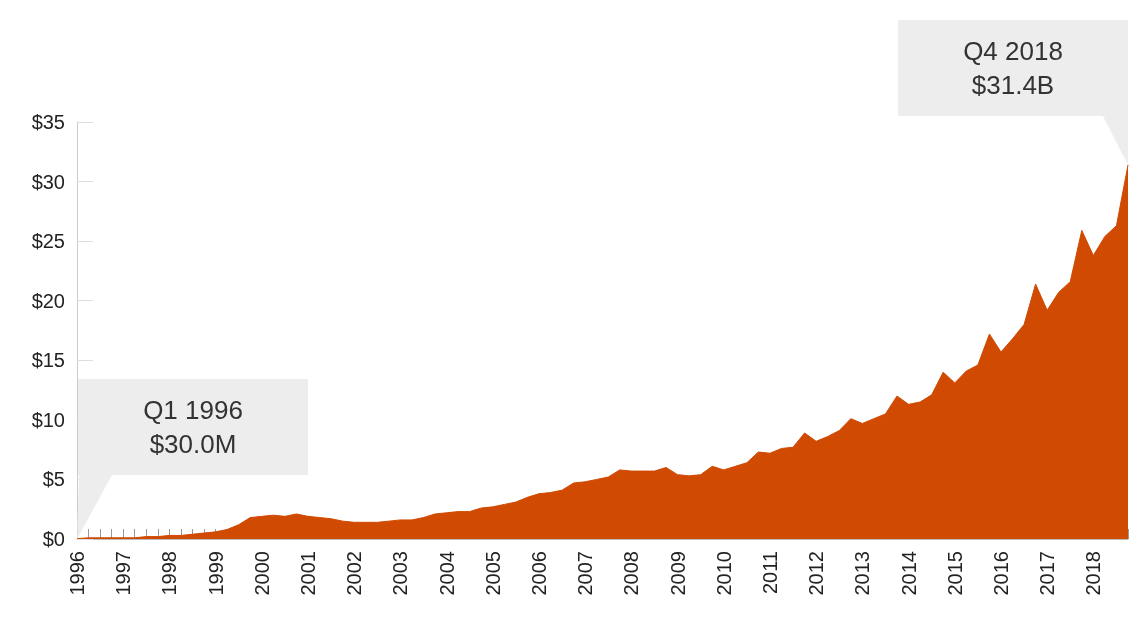 The width and height of the screenshot is (1140, 630). Describe the element at coordinates (816, 573) in the screenshot. I see `x-tick-label: 2012` at that location.